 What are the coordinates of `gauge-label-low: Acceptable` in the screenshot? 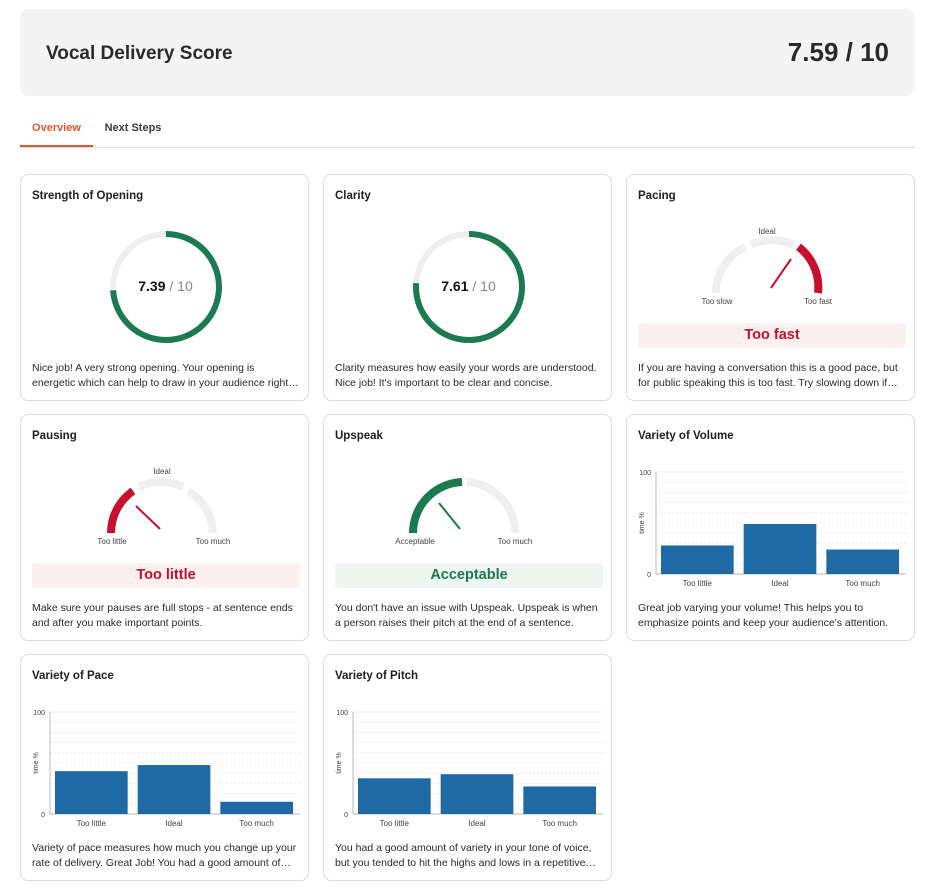 It's located at (415, 541).